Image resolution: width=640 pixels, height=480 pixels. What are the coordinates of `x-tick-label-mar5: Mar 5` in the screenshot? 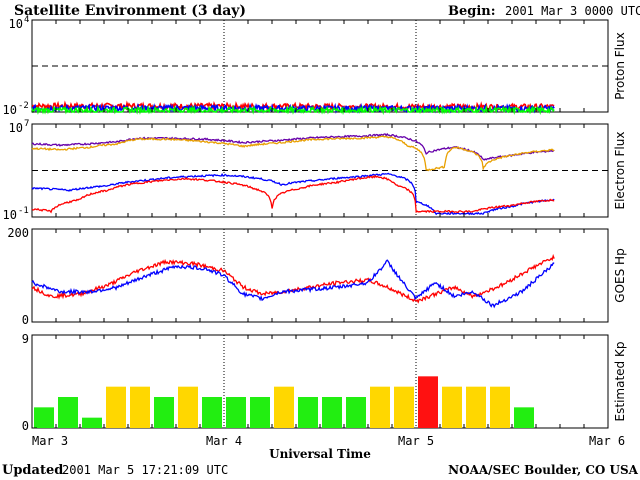 It's located at (416, 441).